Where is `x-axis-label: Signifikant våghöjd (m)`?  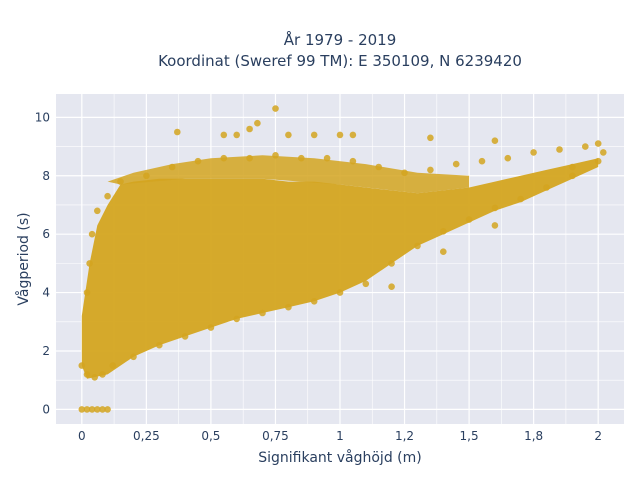
x-axis-label: Signifikant våghöjd (m) is located at coordinates (339, 457).